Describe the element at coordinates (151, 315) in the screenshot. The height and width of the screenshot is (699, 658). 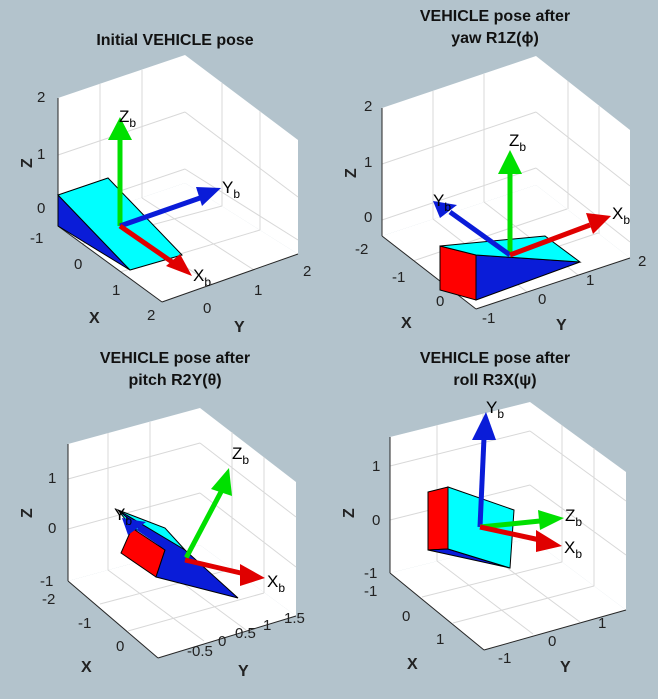
I see `x-tick: 2` at that location.